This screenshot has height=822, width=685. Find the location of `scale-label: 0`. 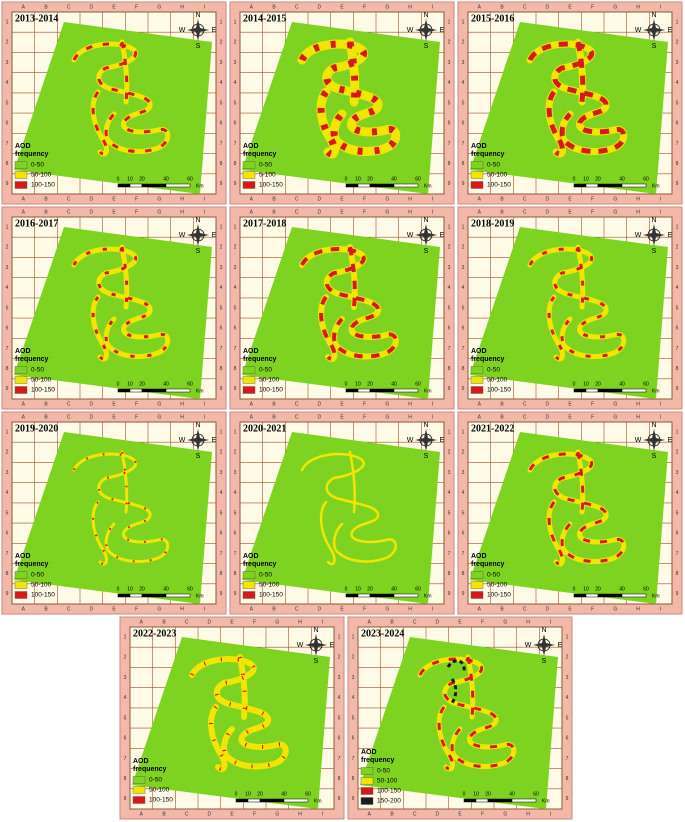

scale-label: 0 is located at coordinates (118, 179).